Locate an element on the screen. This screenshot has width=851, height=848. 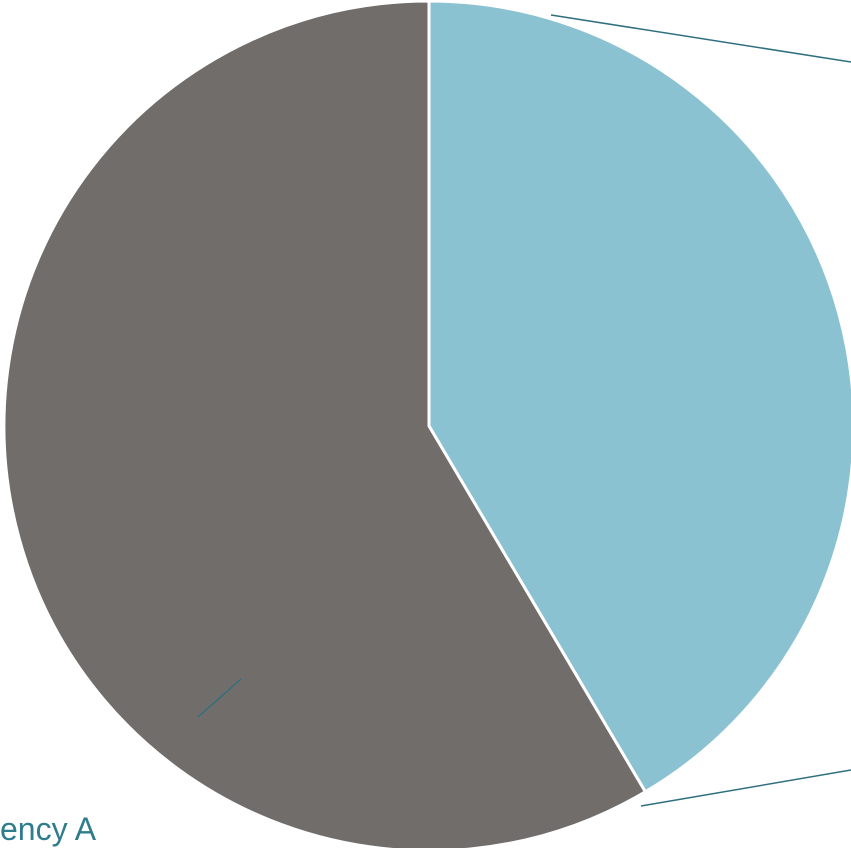
leader-line-bottom is located at coordinates (745, 788).